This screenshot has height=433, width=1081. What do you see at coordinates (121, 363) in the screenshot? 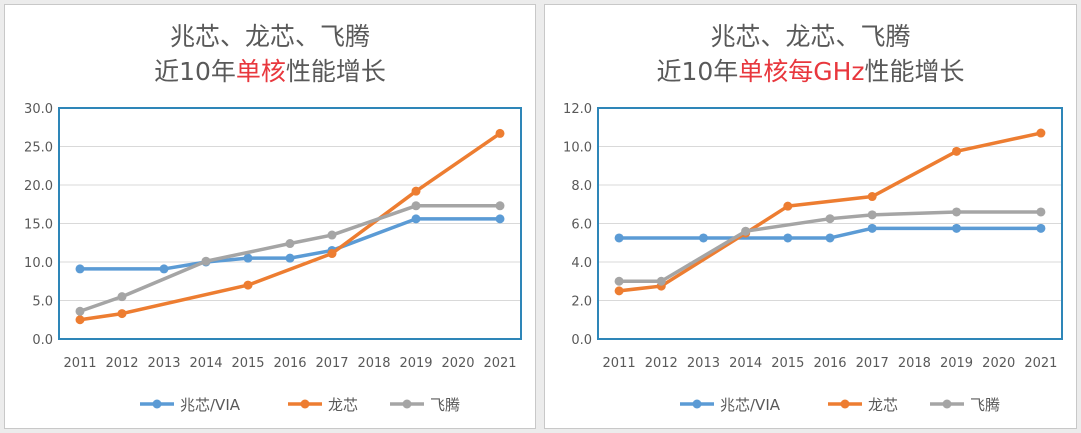
I see `x-tick-label: 2012` at bounding box center [121, 363].